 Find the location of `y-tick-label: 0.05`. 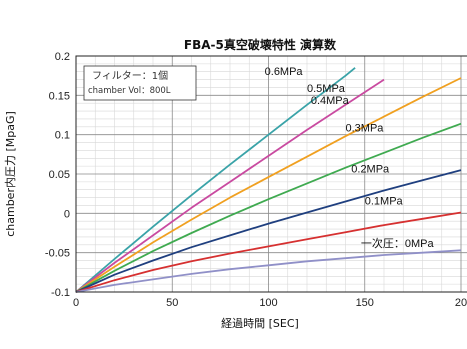

y-tick-label: 0.05 is located at coordinates (59, 175).